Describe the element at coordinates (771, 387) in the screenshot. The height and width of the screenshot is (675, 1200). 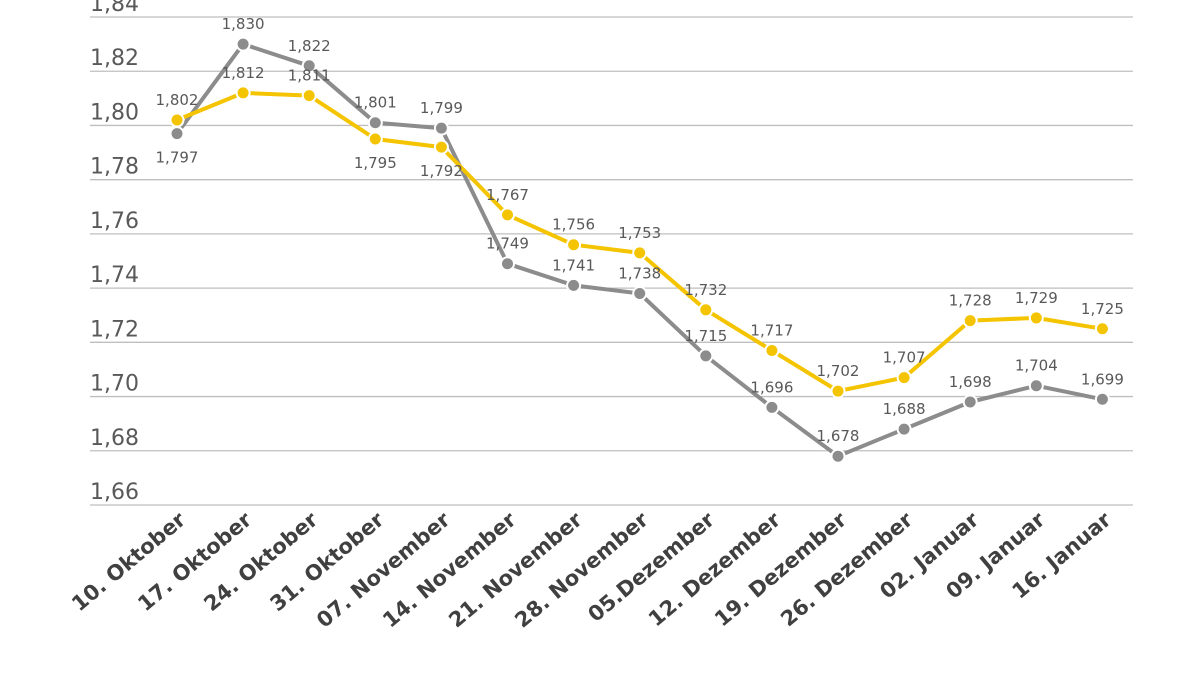
I see `data-label-gray: 1,696` at that location.